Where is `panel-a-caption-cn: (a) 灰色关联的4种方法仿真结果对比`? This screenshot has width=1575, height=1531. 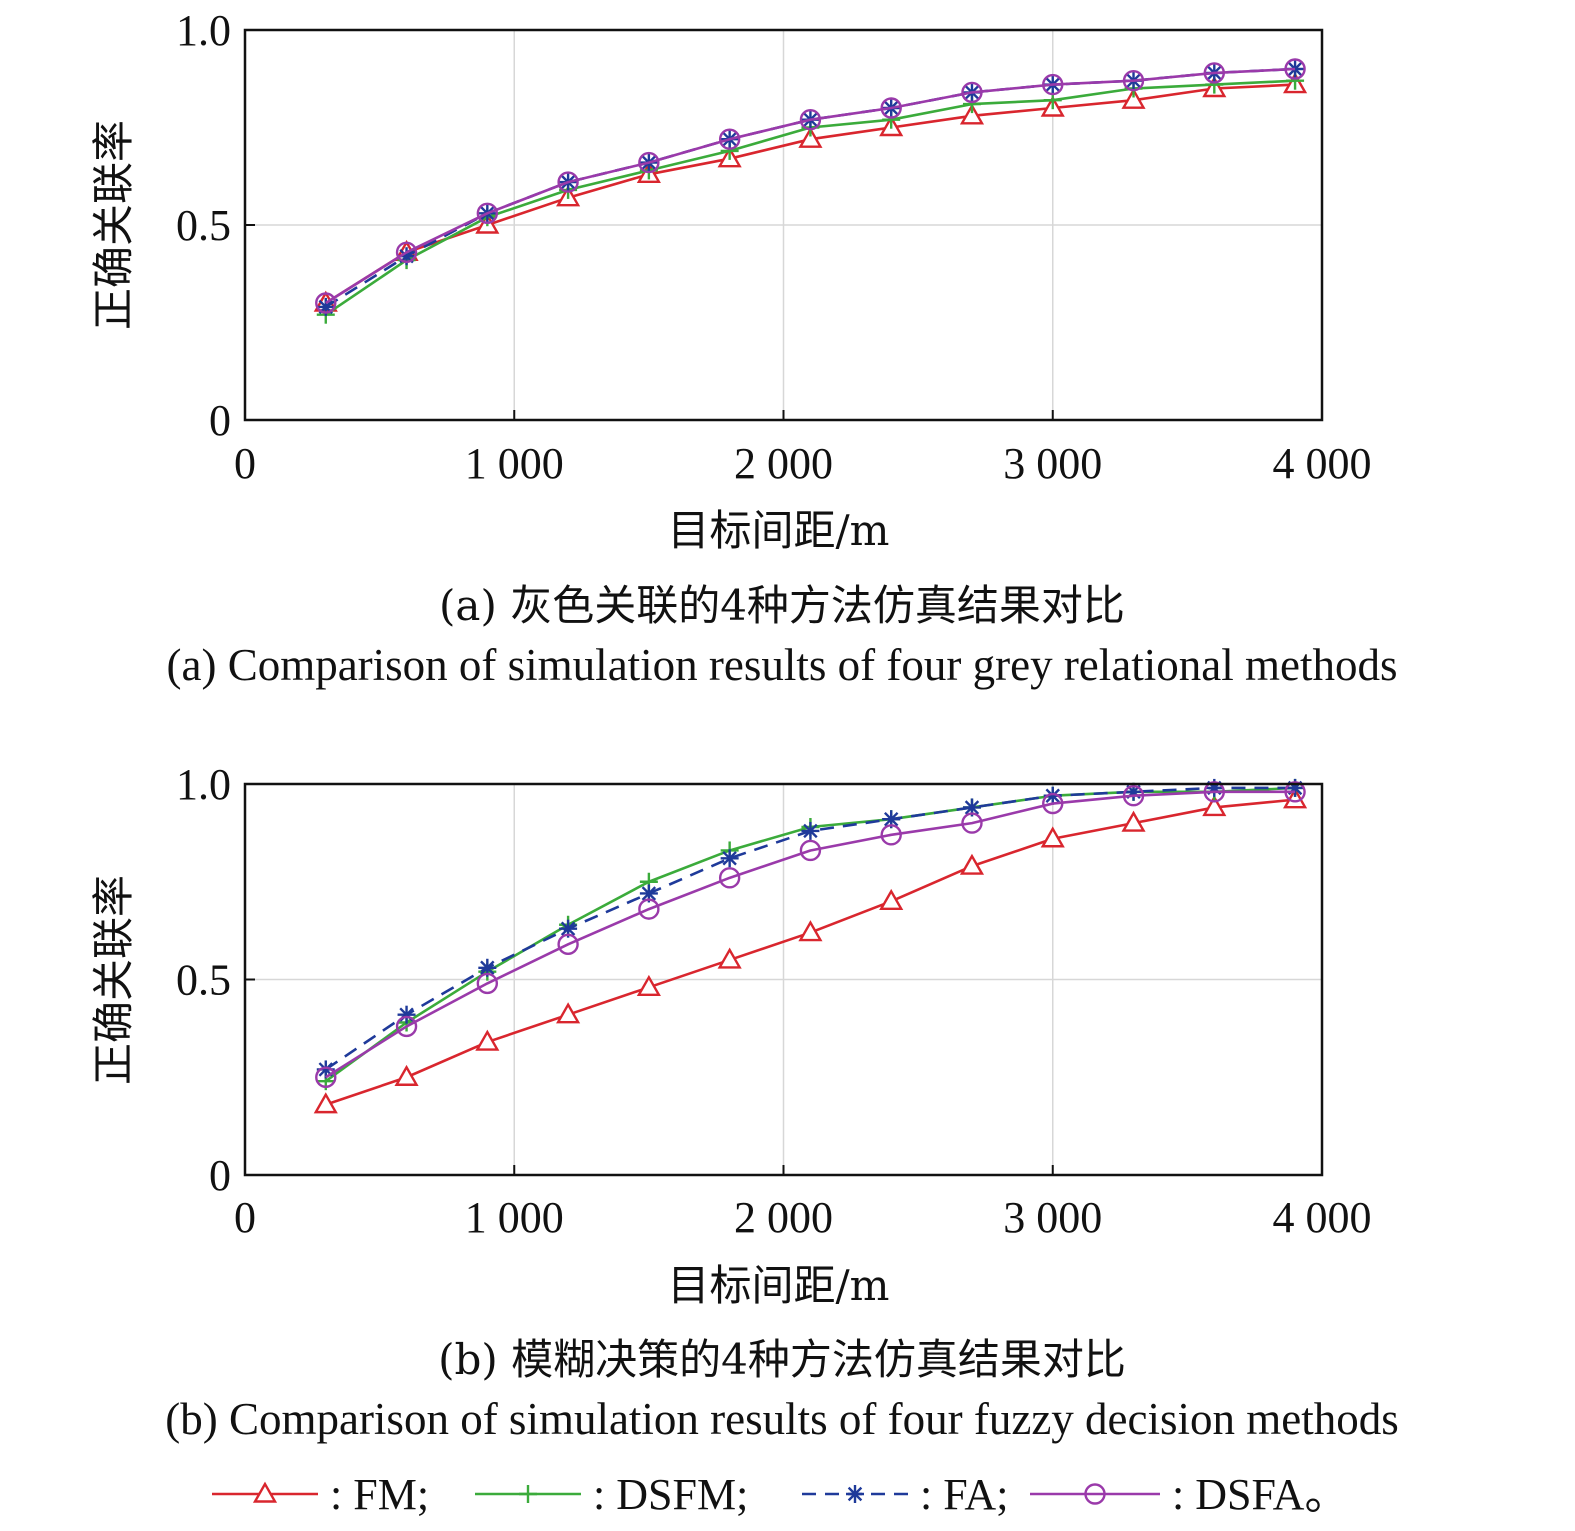
panel-a-caption-cn: (a) 灰色关联的4种方法仿真结果对比 is located at coordinates (782, 605).